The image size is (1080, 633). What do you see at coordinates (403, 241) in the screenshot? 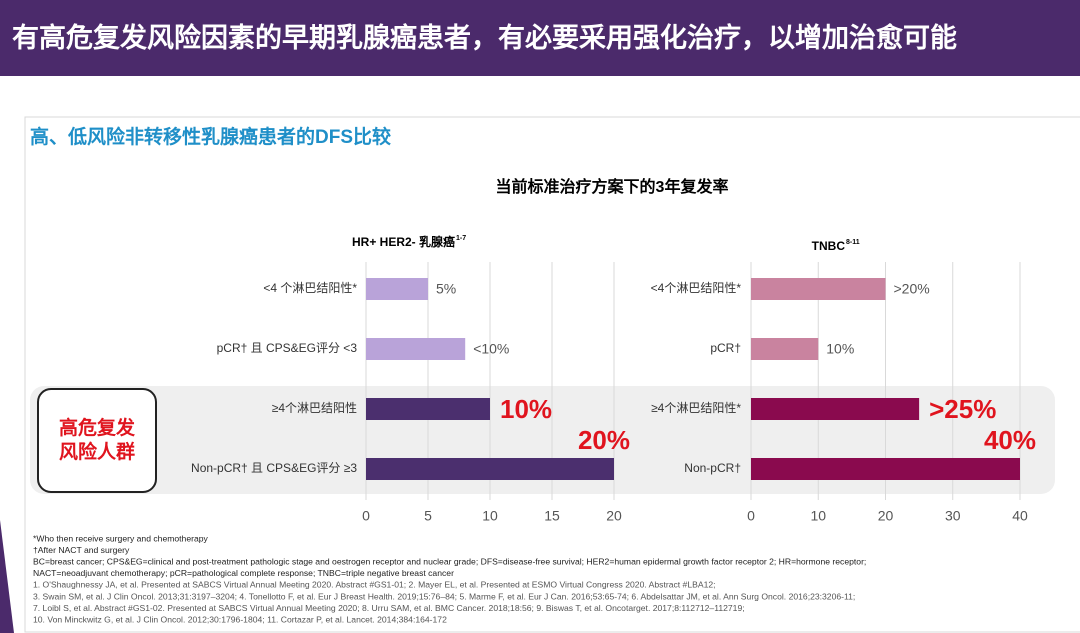
I see `chart-subtitle: HR+ HER2- 乳腺癌` at bounding box center [403, 241].